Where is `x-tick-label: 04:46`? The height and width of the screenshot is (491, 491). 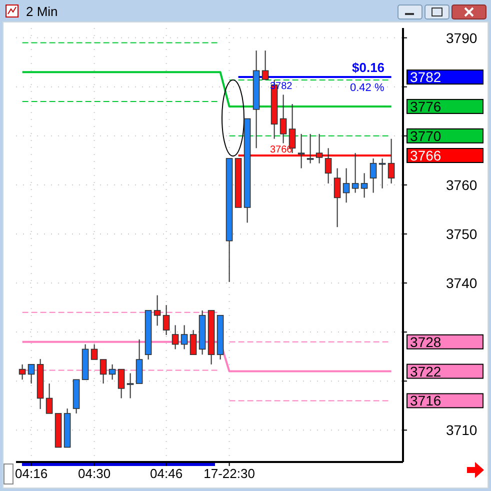
x-tick-label: 04:46 is located at coordinates (166, 473).